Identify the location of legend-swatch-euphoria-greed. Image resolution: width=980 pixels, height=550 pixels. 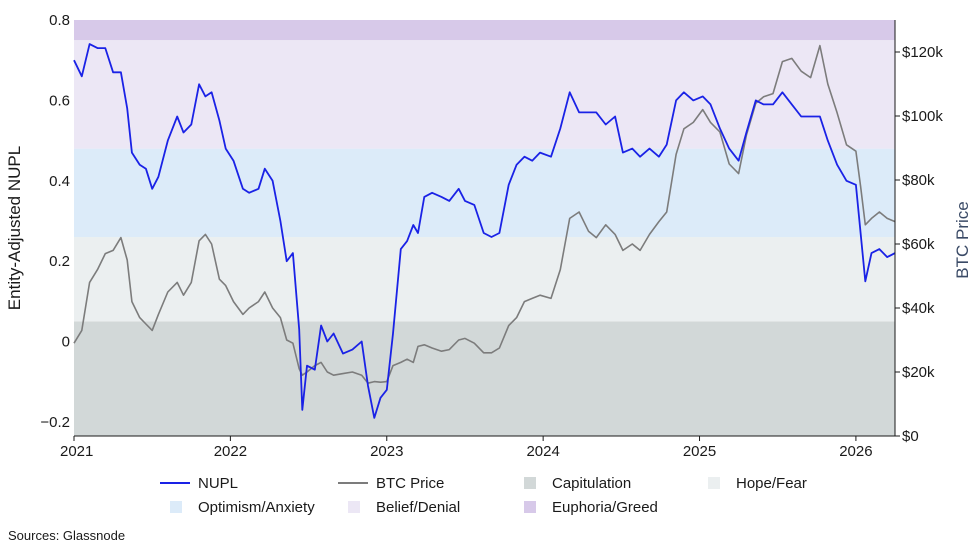
(530, 507).